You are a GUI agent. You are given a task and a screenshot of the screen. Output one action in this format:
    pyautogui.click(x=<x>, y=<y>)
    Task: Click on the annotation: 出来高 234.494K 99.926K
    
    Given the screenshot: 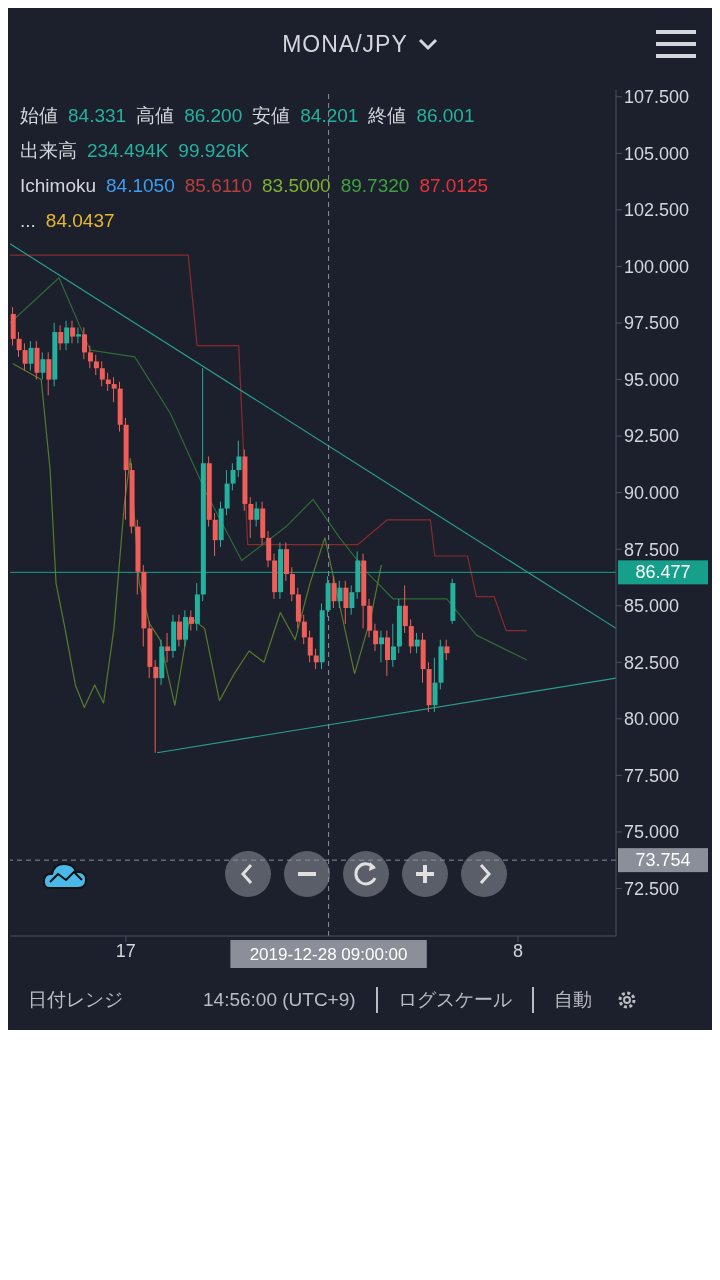 What is the action you would take?
    pyautogui.click(x=135, y=150)
    